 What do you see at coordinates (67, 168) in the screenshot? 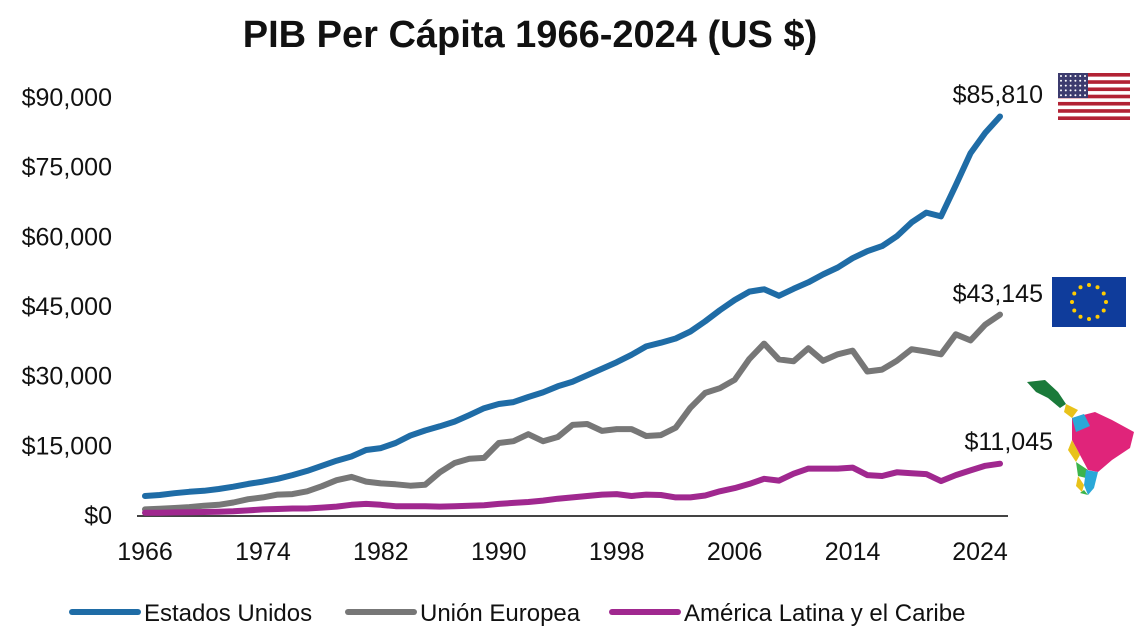
I see `y-tick-label: $75,000` at bounding box center [67, 168].